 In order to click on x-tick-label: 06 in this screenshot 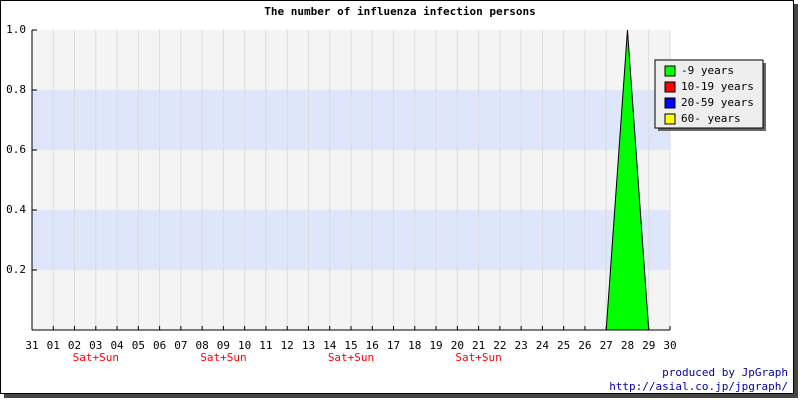, I will do `click(159, 345)`.